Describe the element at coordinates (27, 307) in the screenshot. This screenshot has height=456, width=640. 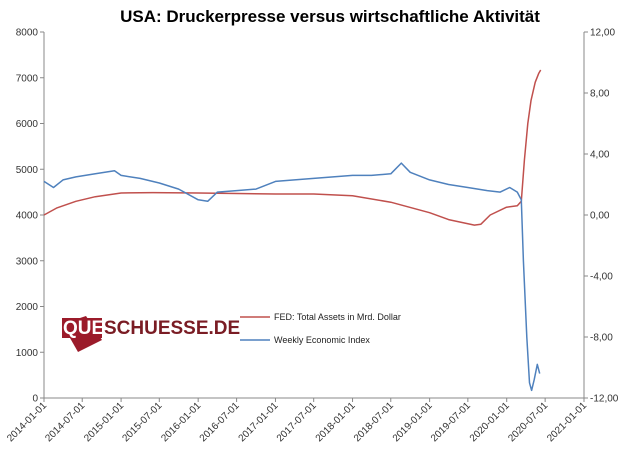
I see `left-tick-label: 2000` at that location.